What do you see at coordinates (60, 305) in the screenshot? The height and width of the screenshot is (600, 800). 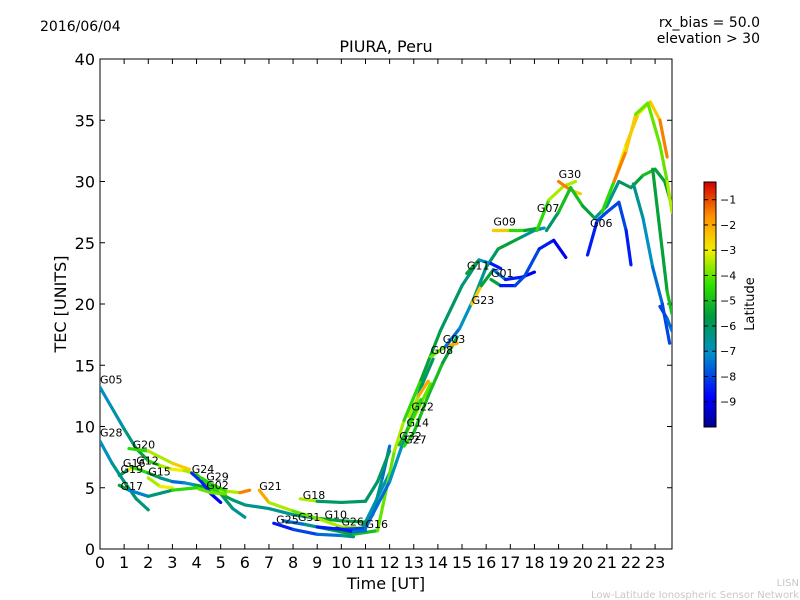 I see `y-axis-label: TEC [UNITS]` at bounding box center [60, 305].